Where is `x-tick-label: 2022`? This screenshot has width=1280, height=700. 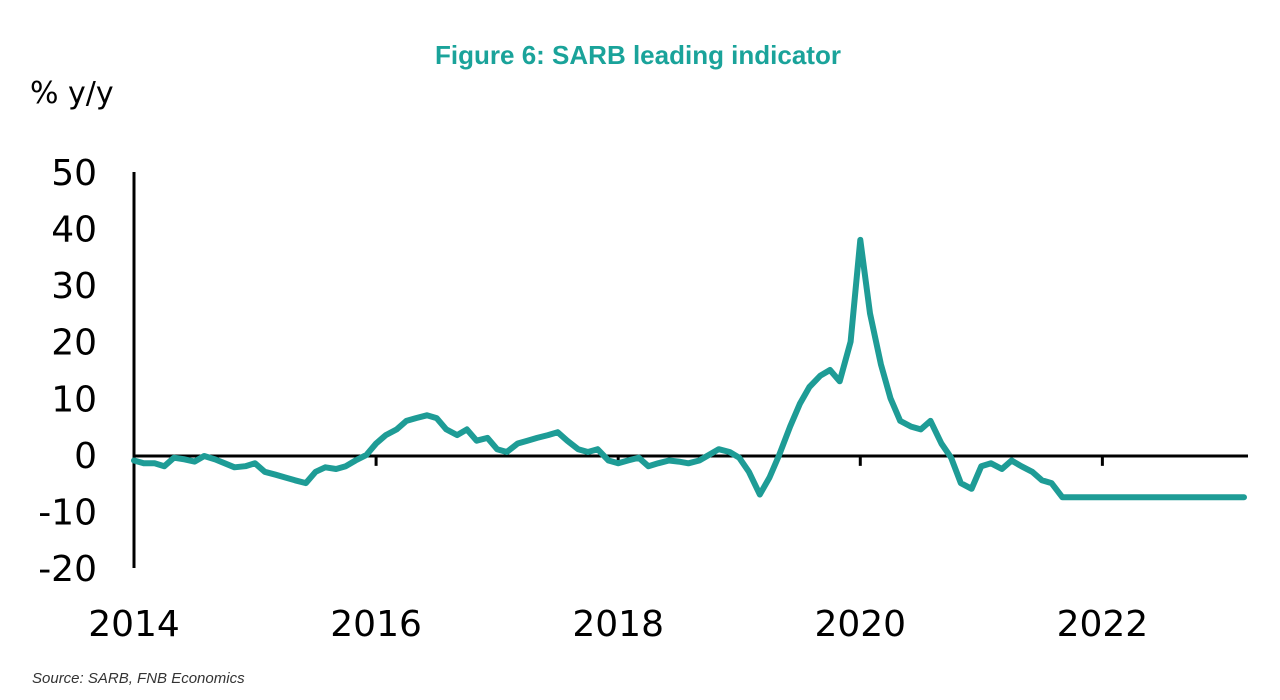 x-tick-label: 2022 is located at coordinates (1103, 624).